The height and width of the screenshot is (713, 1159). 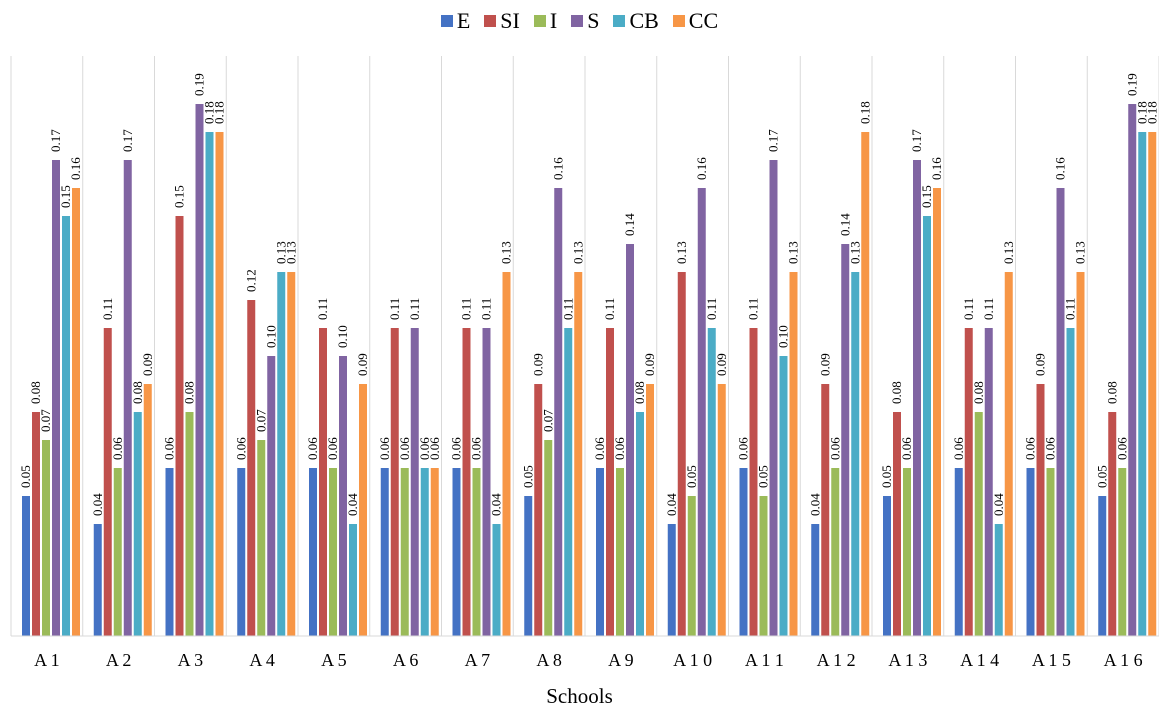 What do you see at coordinates (845, 440) in the screenshot?
I see `bar-s-a12` at bounding box center [845, 440].